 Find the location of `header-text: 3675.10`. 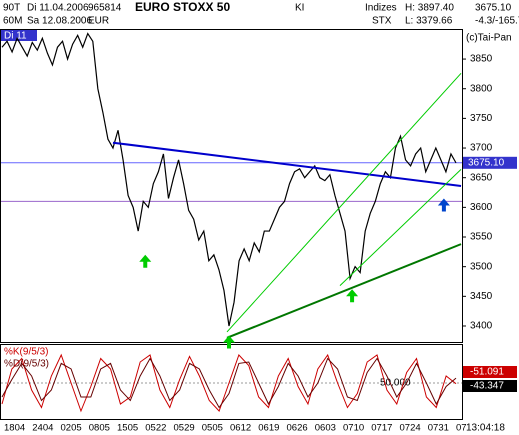

header-text: 3675.10 is located at coordinates (493, 8).